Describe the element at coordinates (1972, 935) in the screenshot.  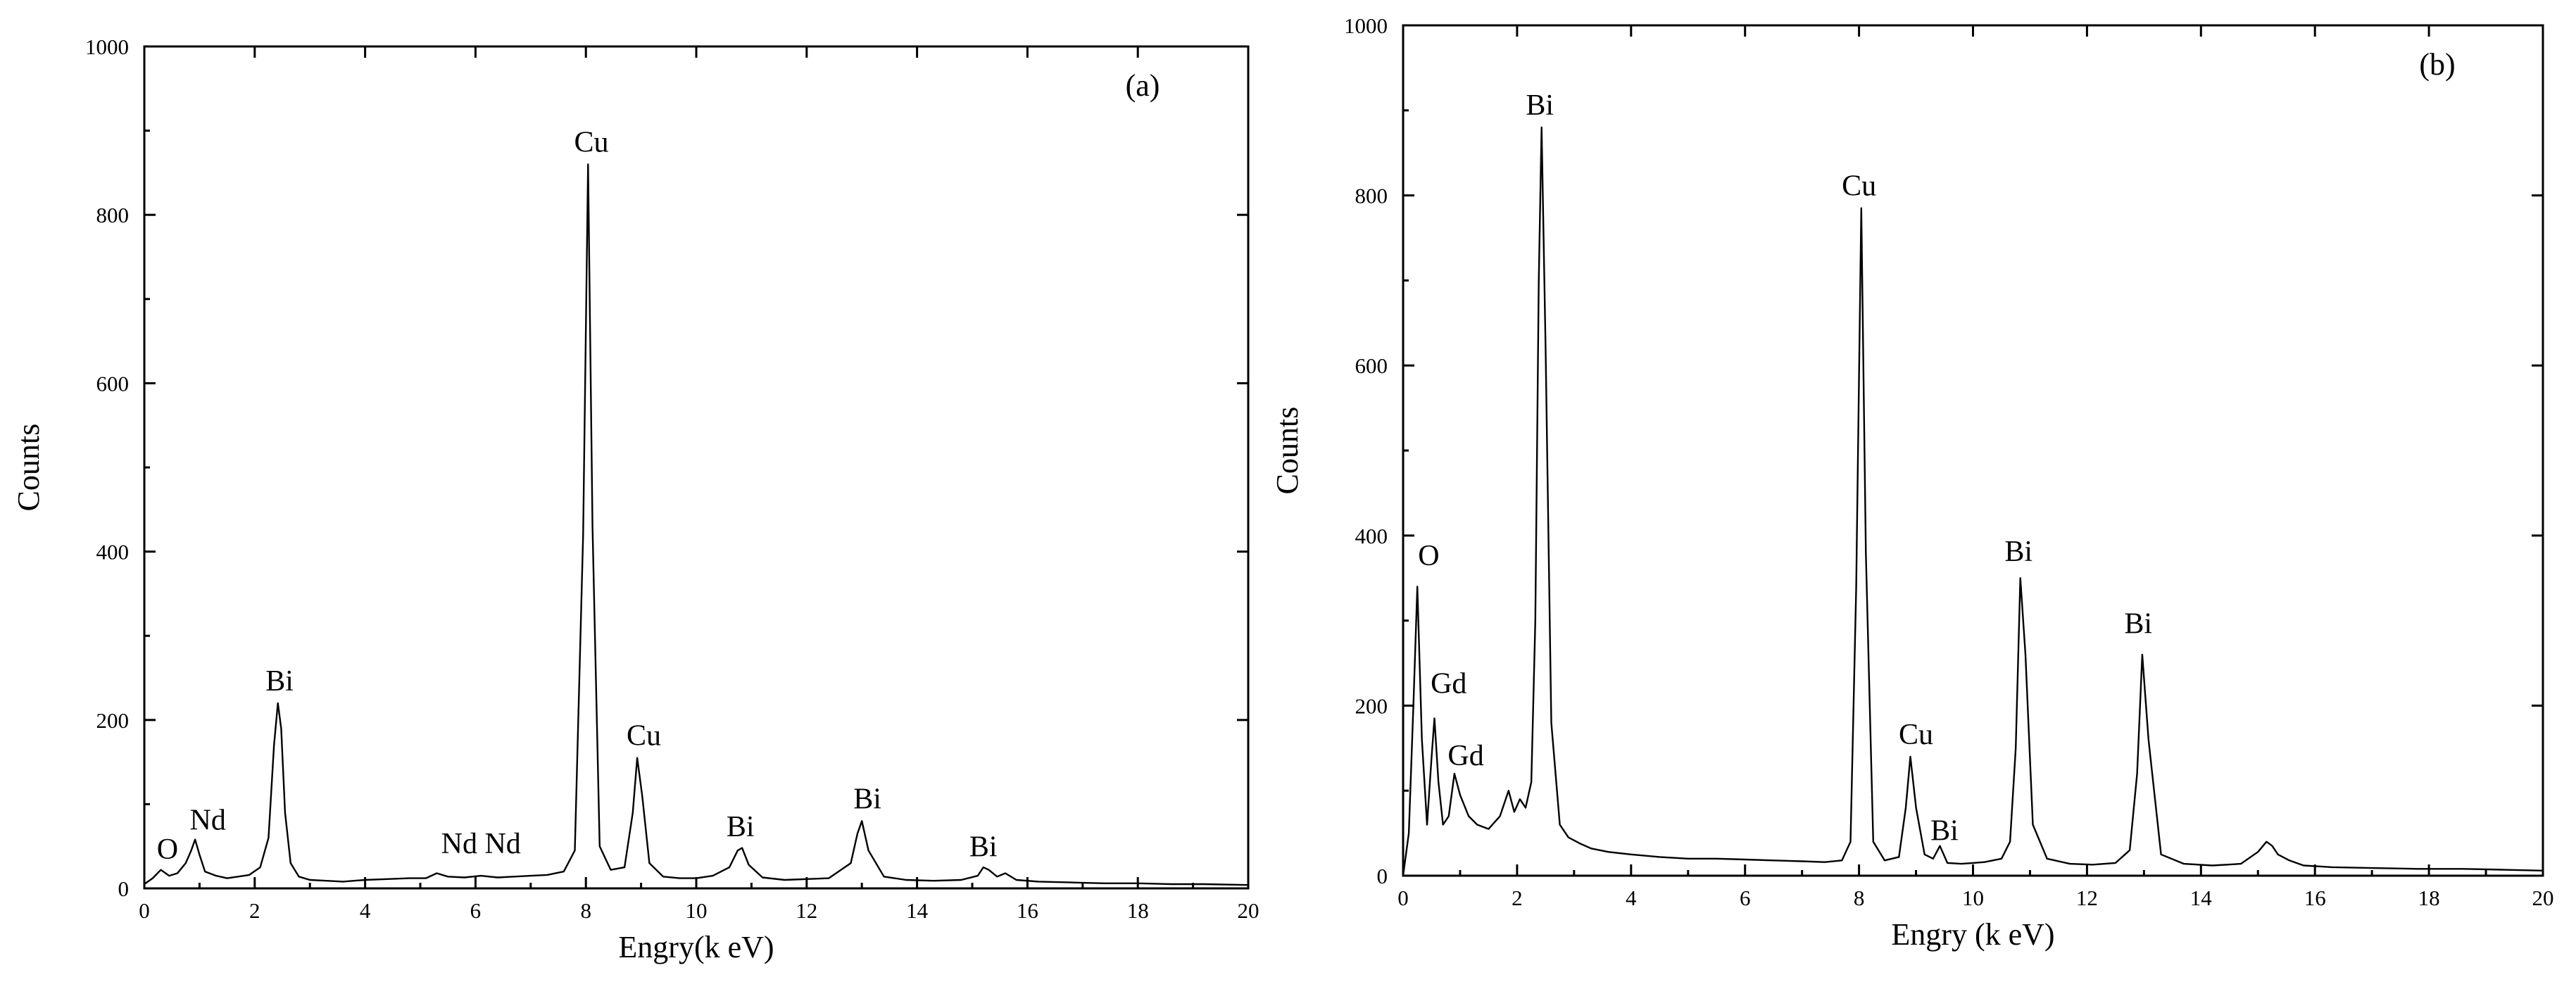
I see `x-axis-label: Engry (k eV)` at that location.